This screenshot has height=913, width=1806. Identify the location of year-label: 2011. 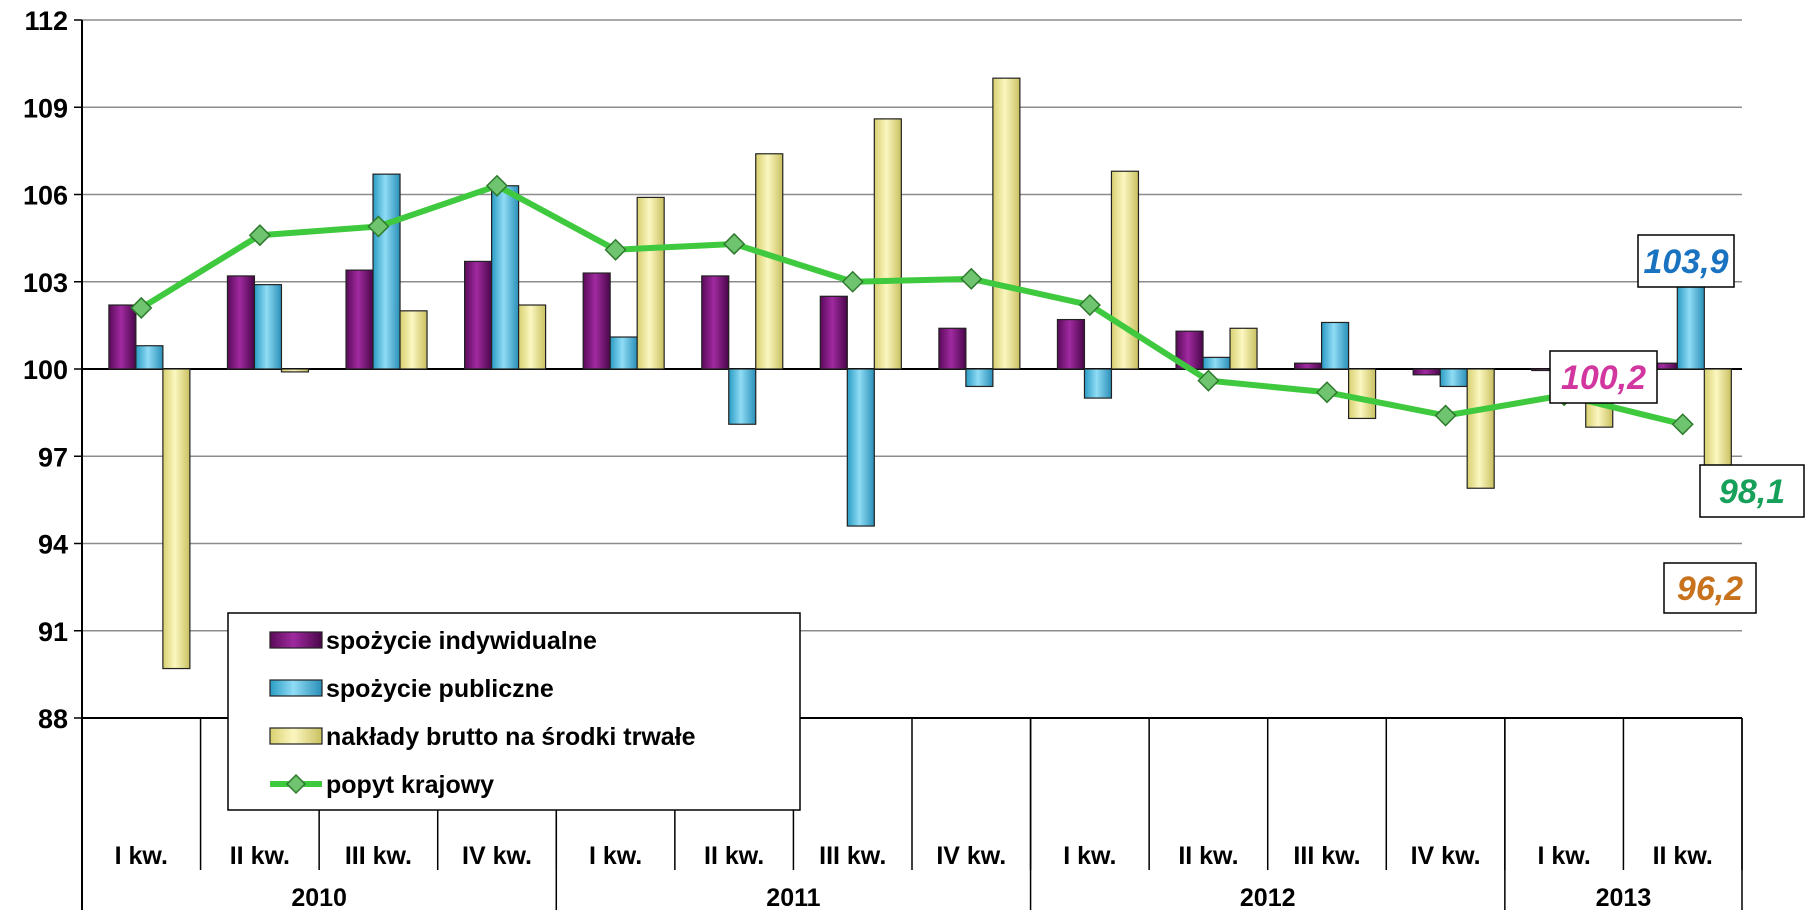
(793, 898).